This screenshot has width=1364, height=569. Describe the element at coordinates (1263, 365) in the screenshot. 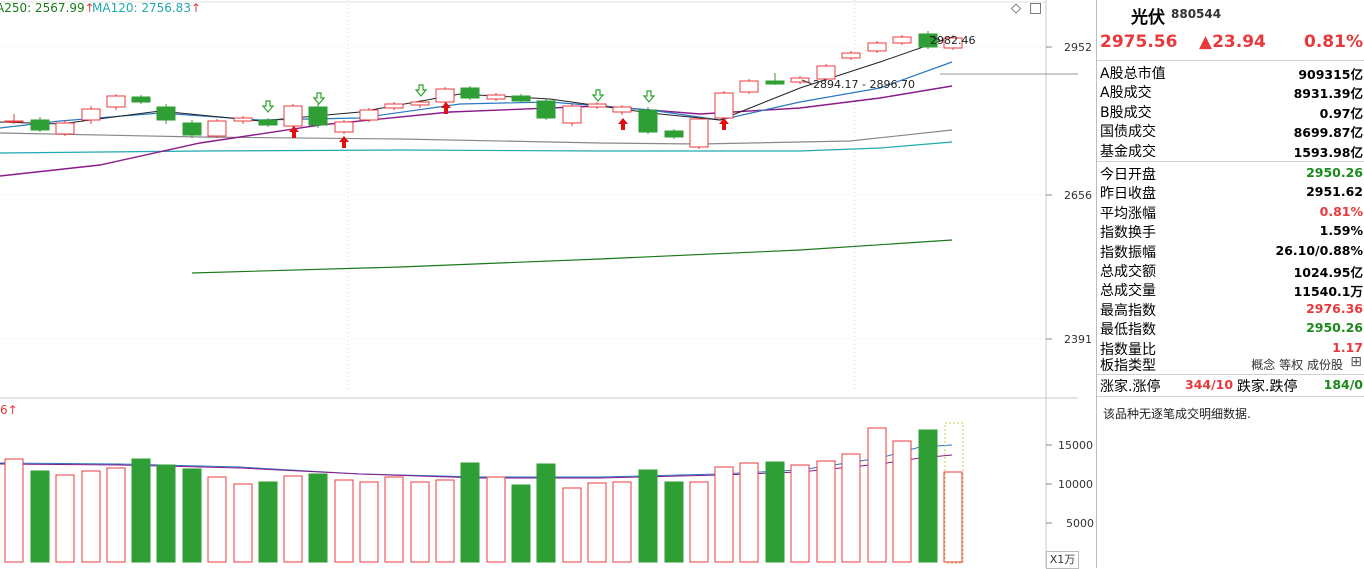

I see `link-concept: 概念` at that location.